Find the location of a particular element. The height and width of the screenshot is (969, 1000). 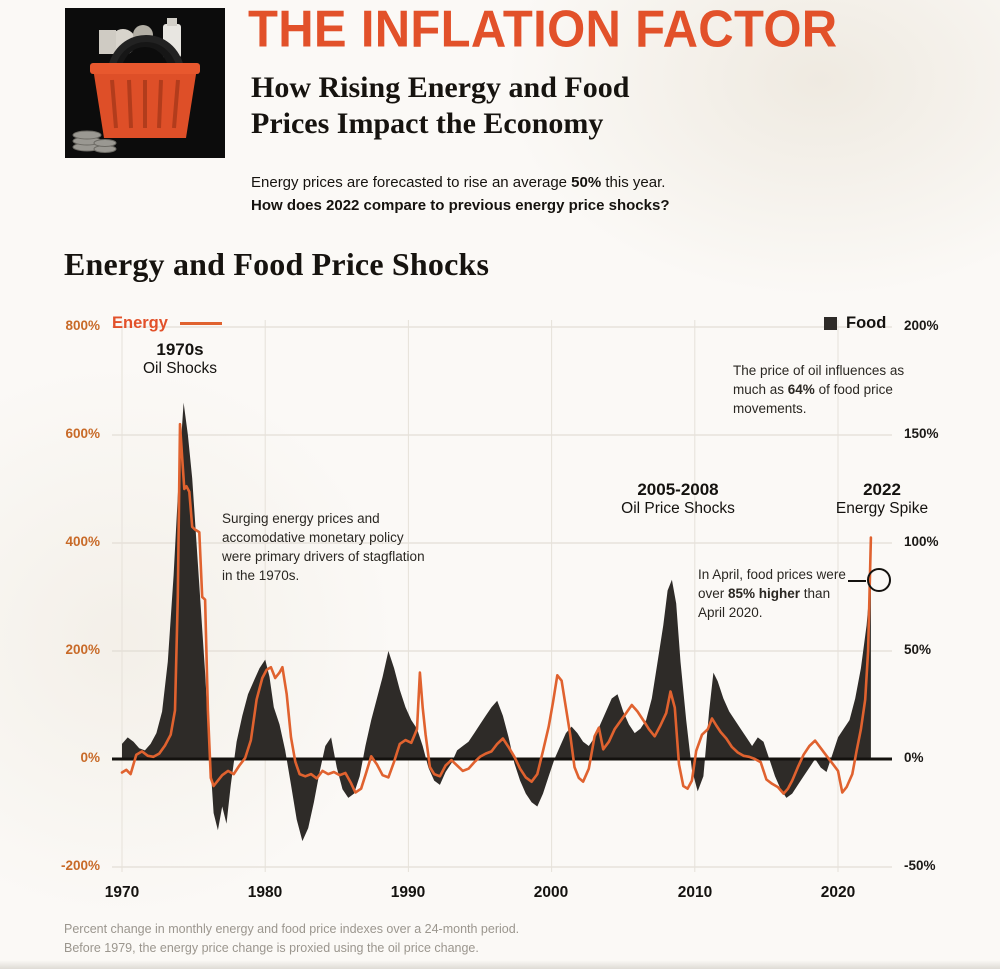

y-axis-left-tick: -200% is located at coordinates (80, 865).